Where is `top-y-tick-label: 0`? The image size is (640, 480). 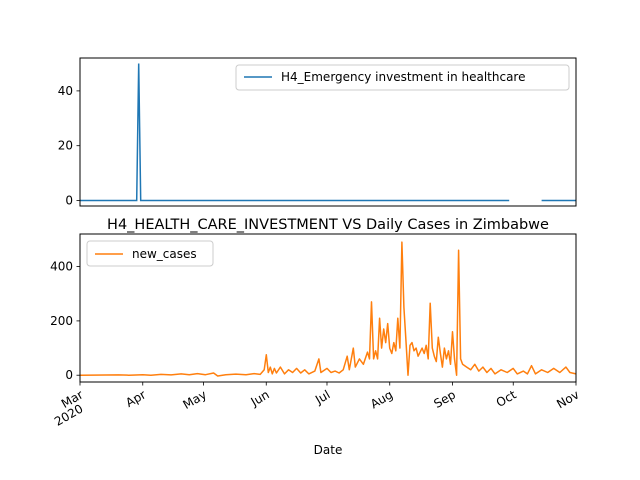 top-y-tick-label: 0 is located at coordinates (69, 201).